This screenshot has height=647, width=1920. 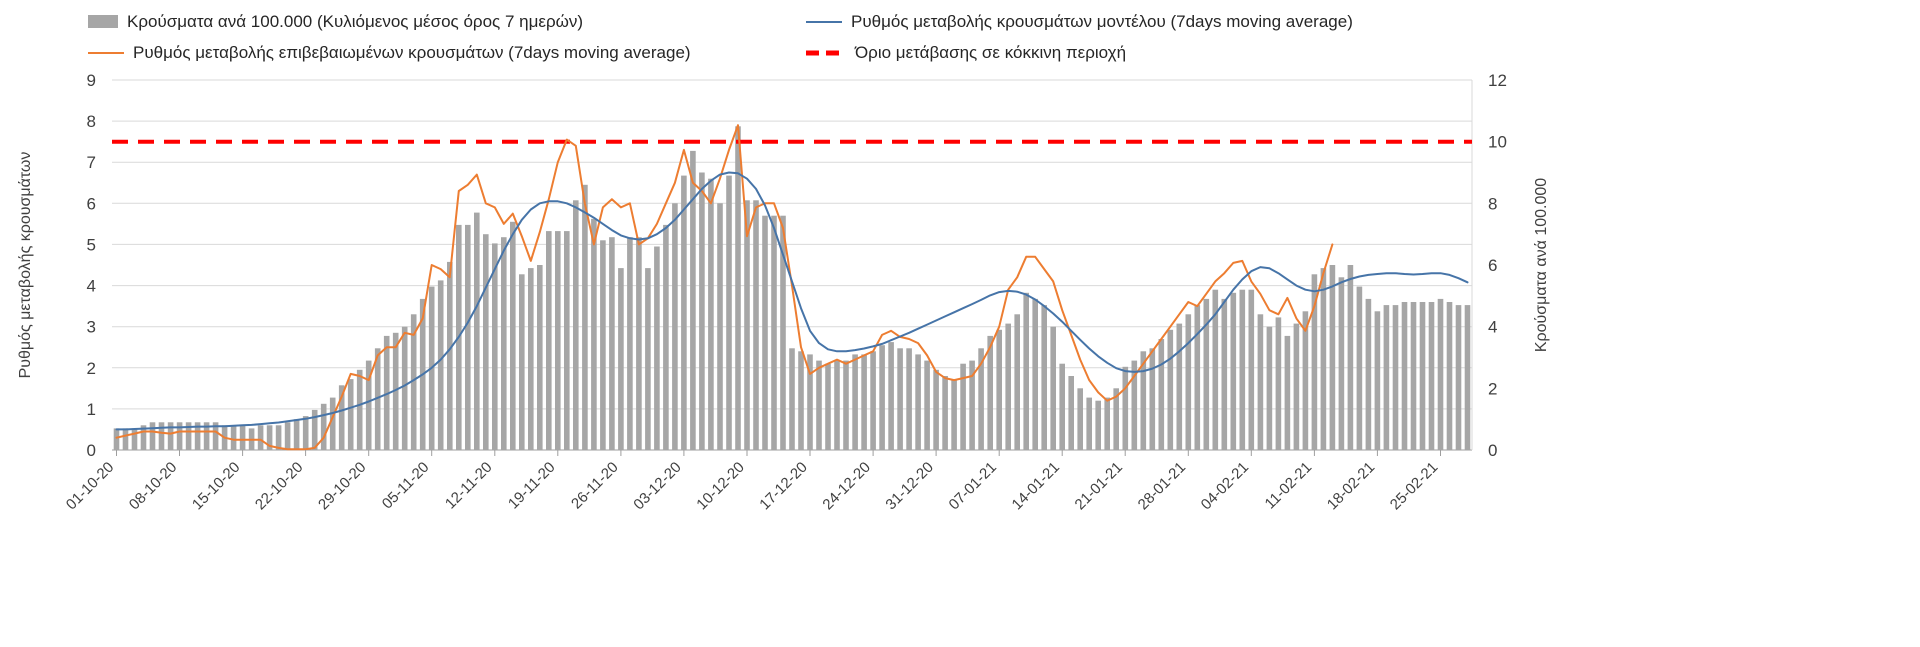 I want to click on right-axis-tick-label: 12, so click(x=1497, y=80).